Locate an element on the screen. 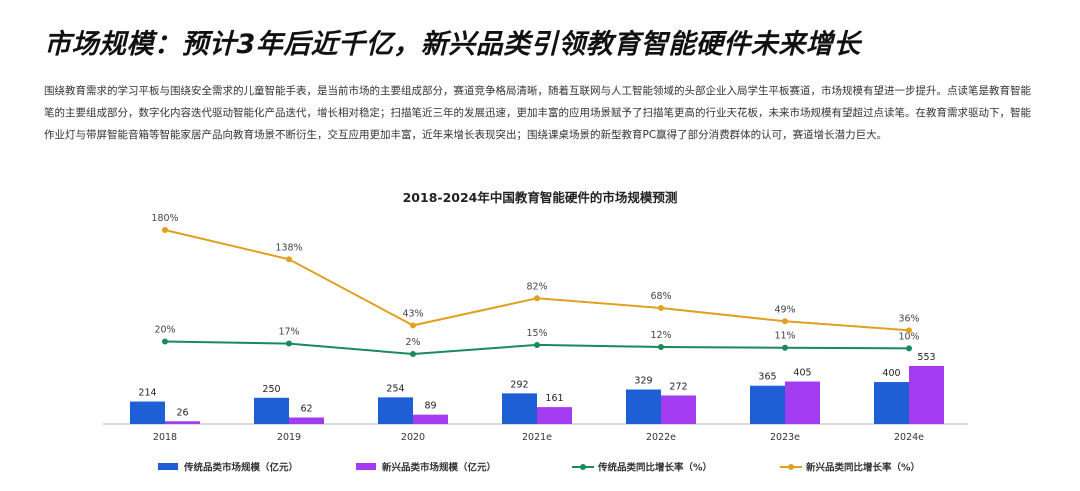  point-label-emerging-2022e: 68% is located at coordinates (660, 296).